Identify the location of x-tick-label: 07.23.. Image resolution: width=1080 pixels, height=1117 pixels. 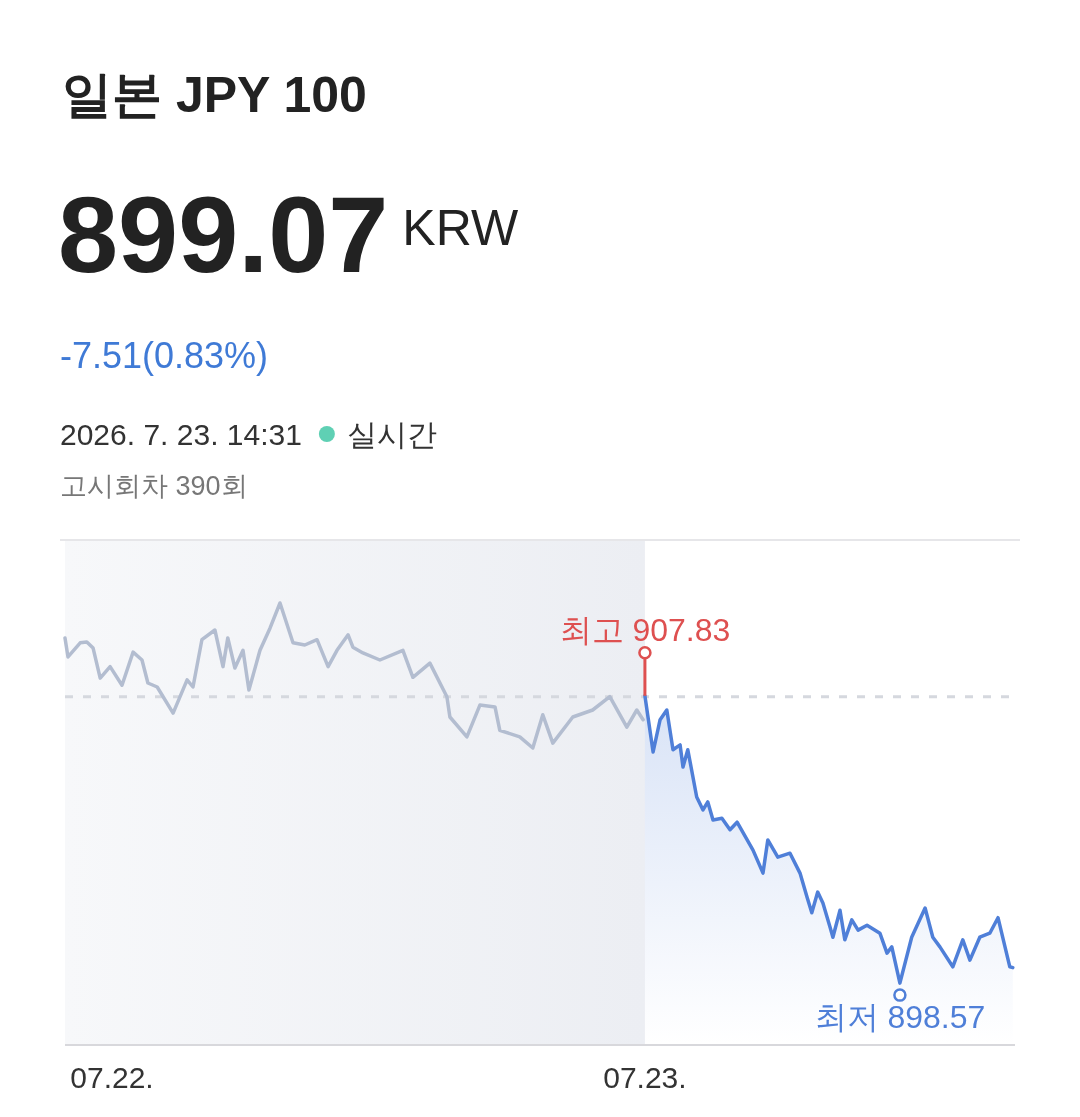
(645, 1077).